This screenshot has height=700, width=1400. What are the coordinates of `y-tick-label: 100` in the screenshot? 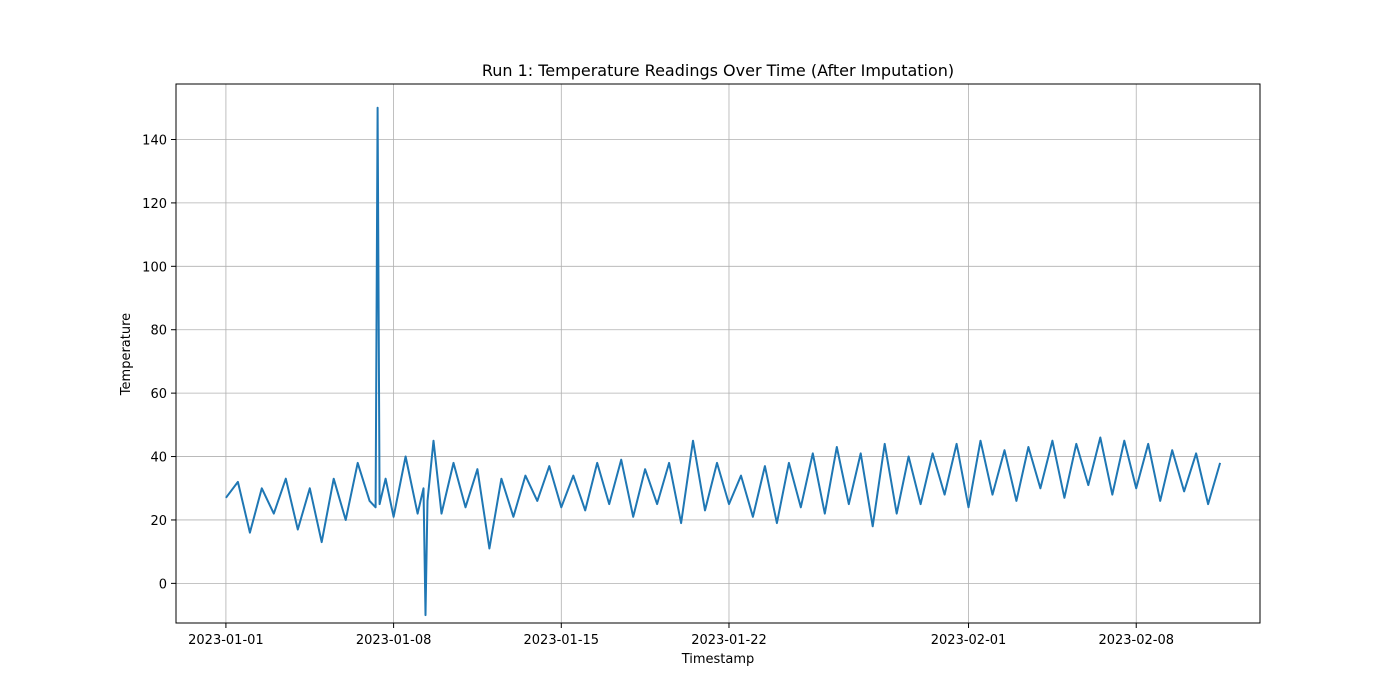 It's located at (154, 267).